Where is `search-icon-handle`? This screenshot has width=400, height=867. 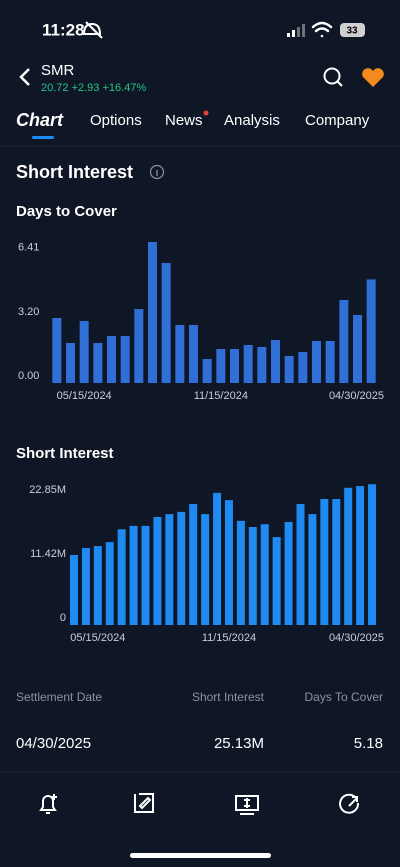 search-icon-handle is located at coordinates (339, 83).